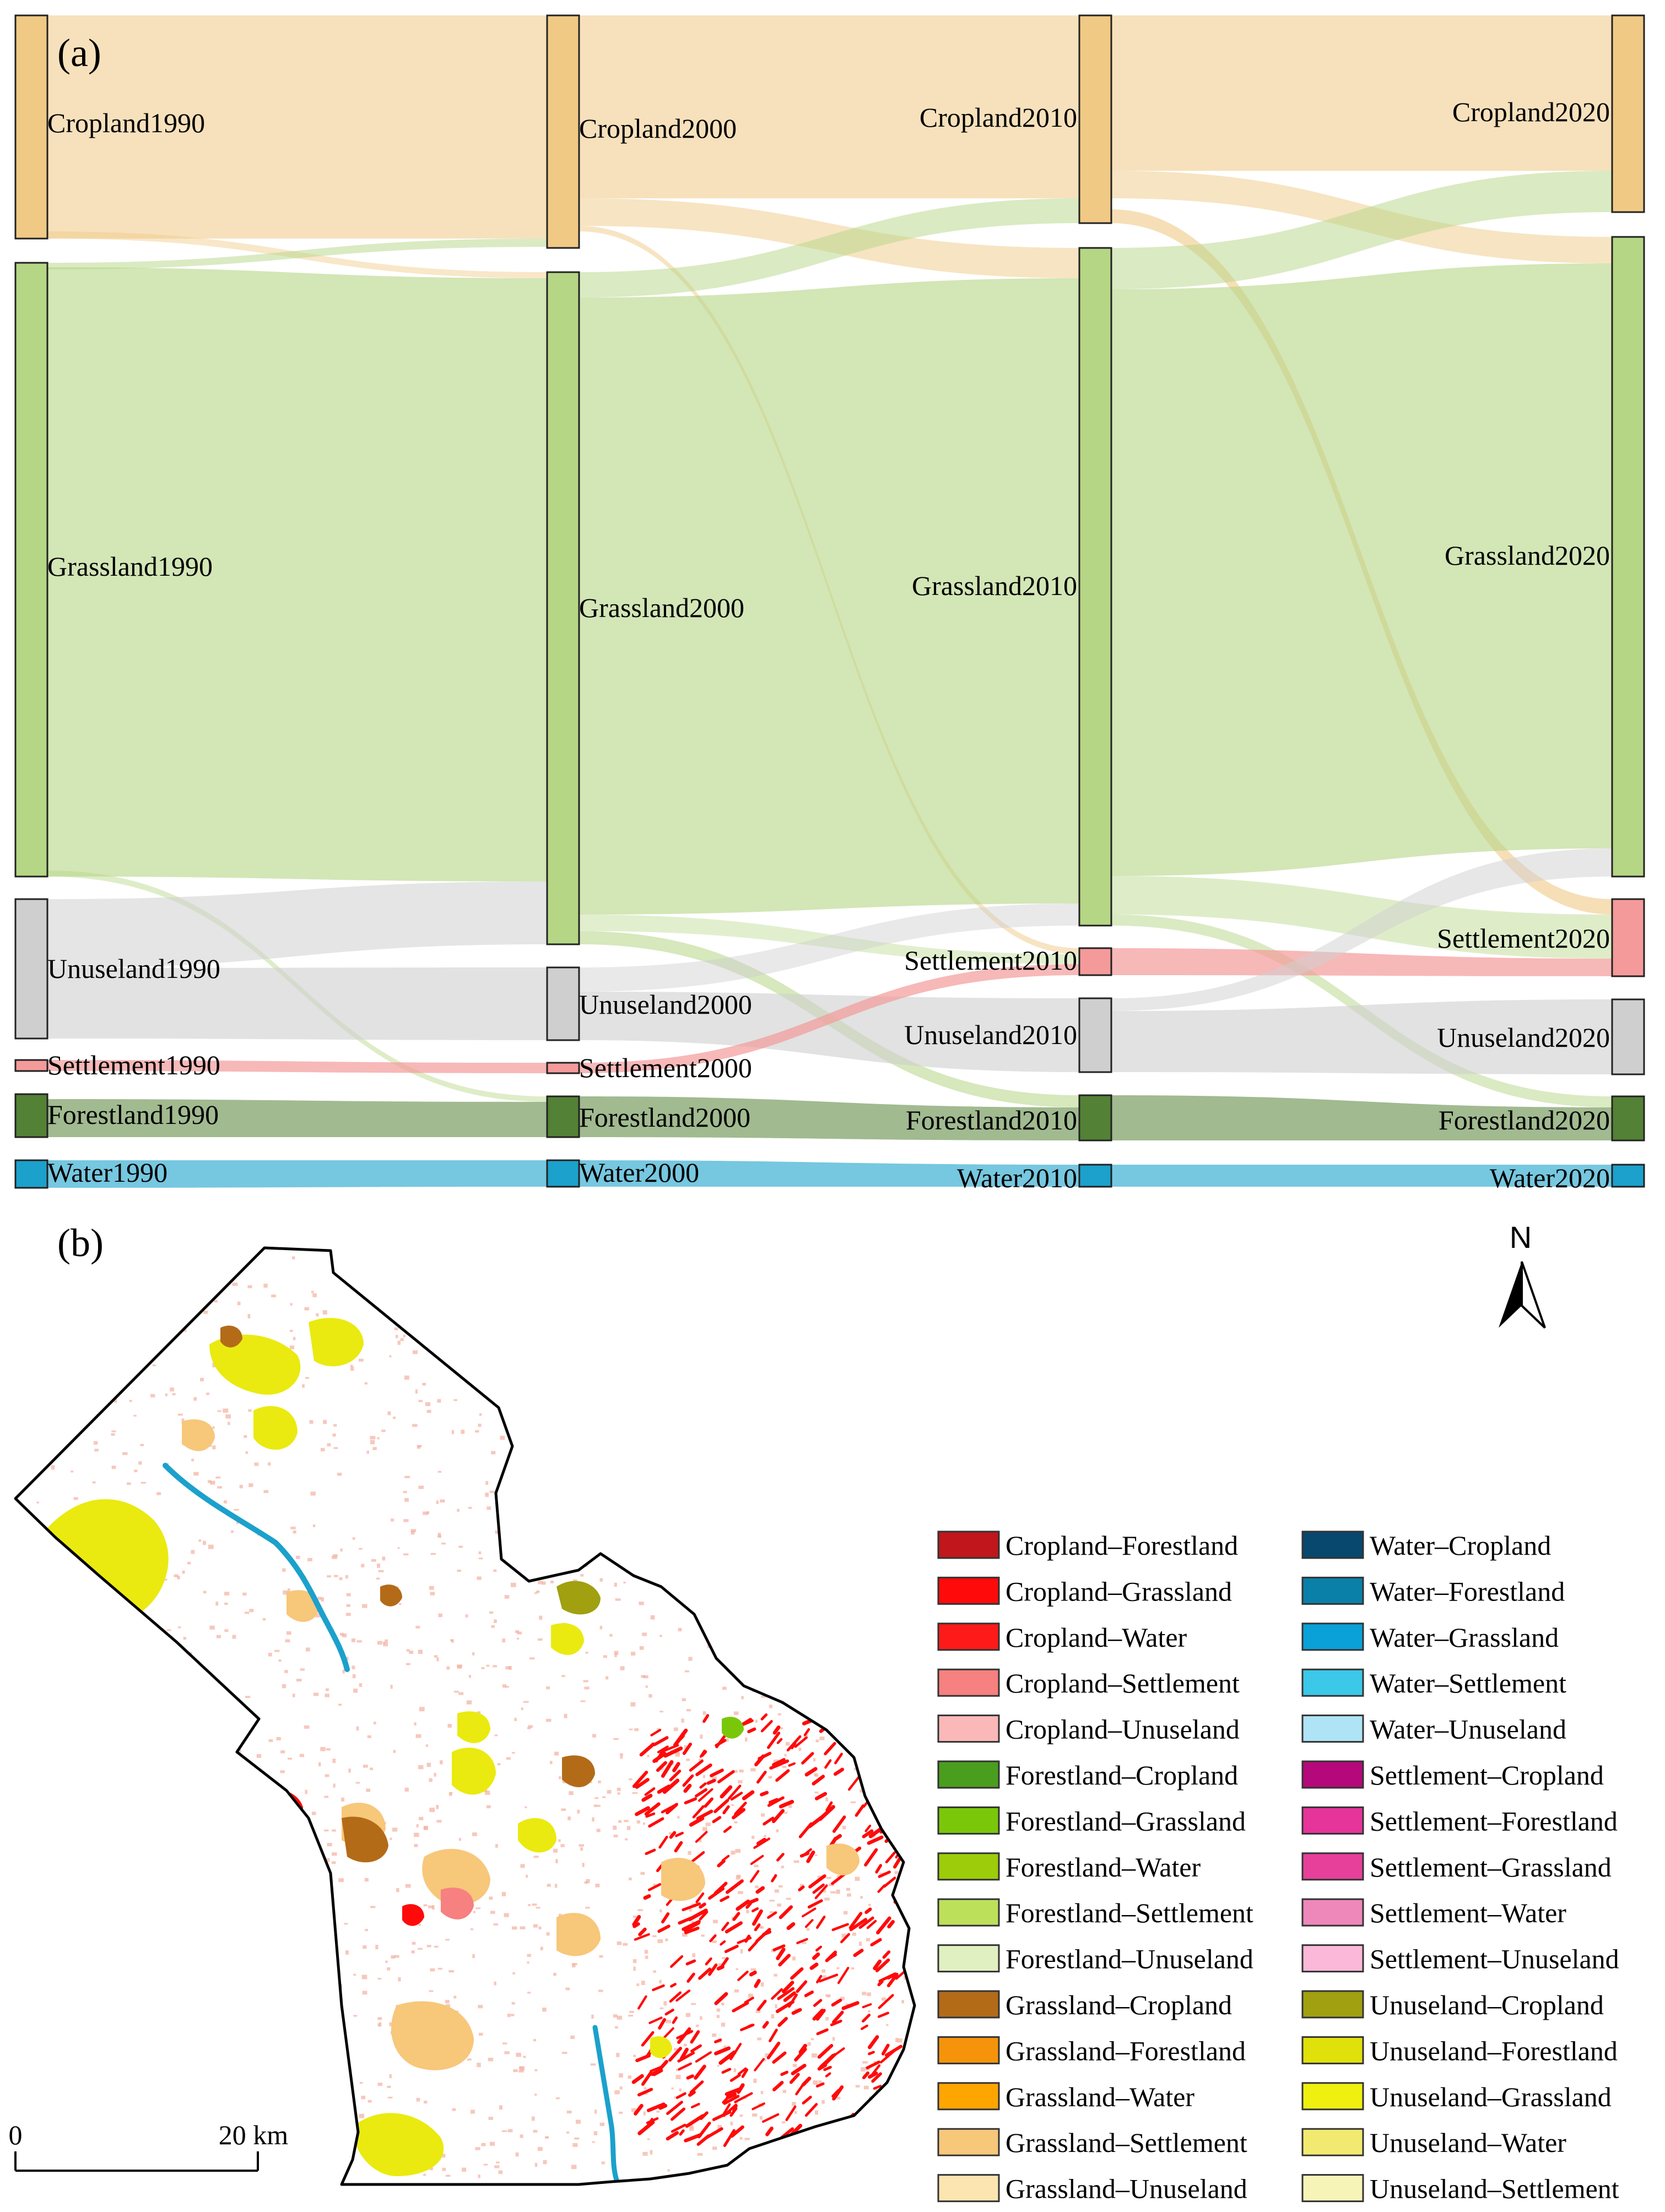 This screenshot has width=1665, height=2212. Describe the element at coordinates (1494, 2188) in the screenshot. I see `legend-label: Unuseland–Settlement` at that location.